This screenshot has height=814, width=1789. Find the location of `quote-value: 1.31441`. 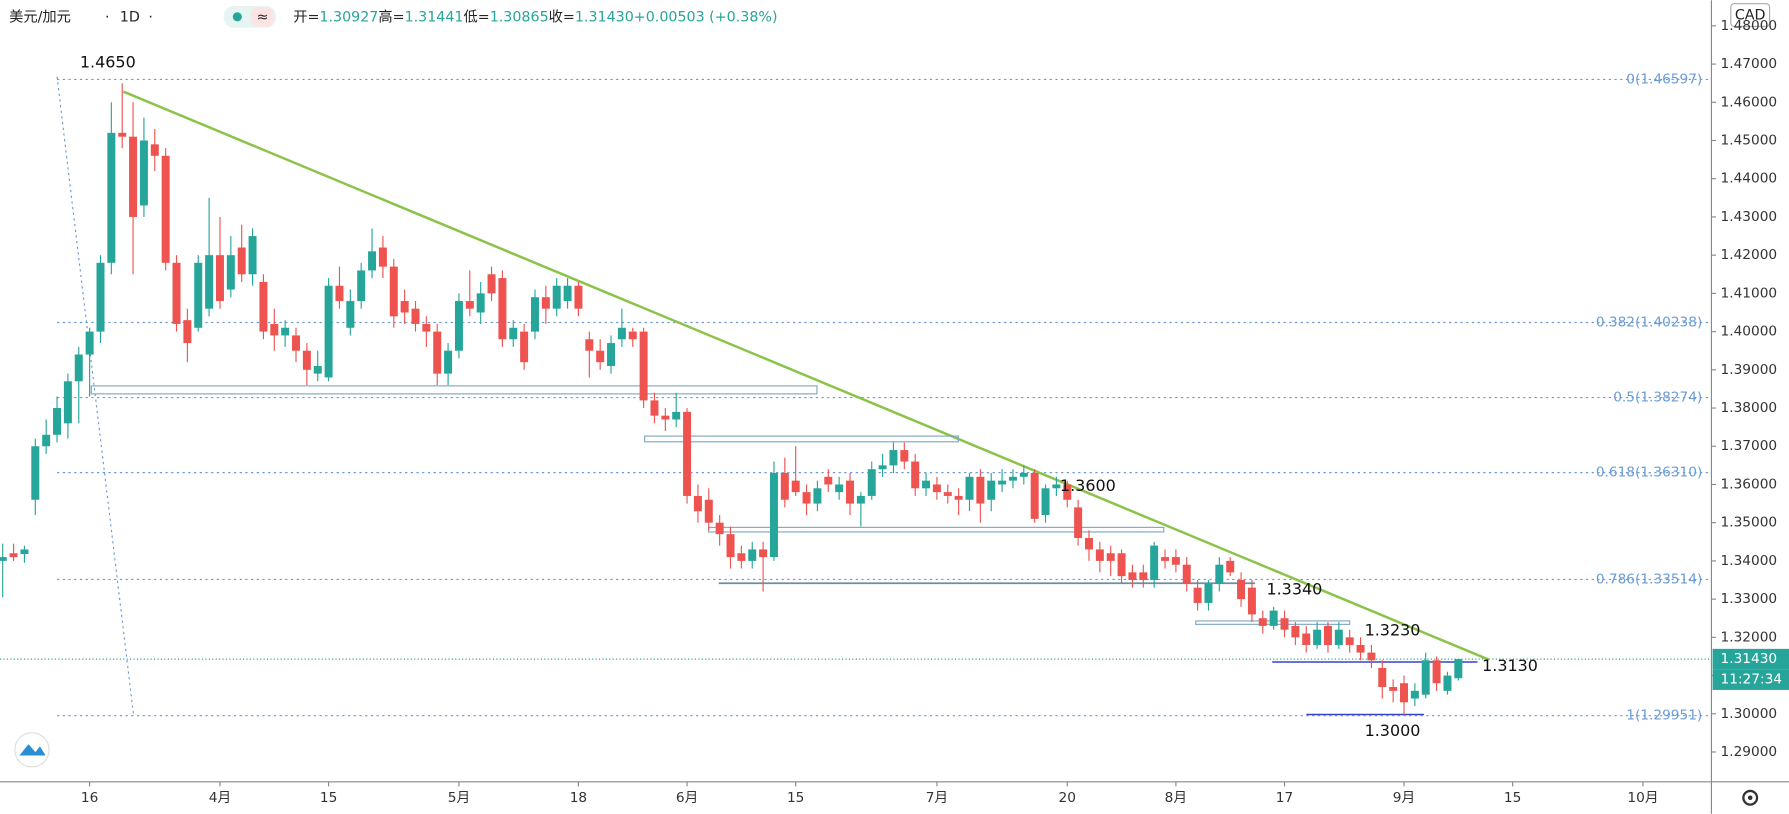

quote-value: 1.31441 is located at coordinates (434, 17).